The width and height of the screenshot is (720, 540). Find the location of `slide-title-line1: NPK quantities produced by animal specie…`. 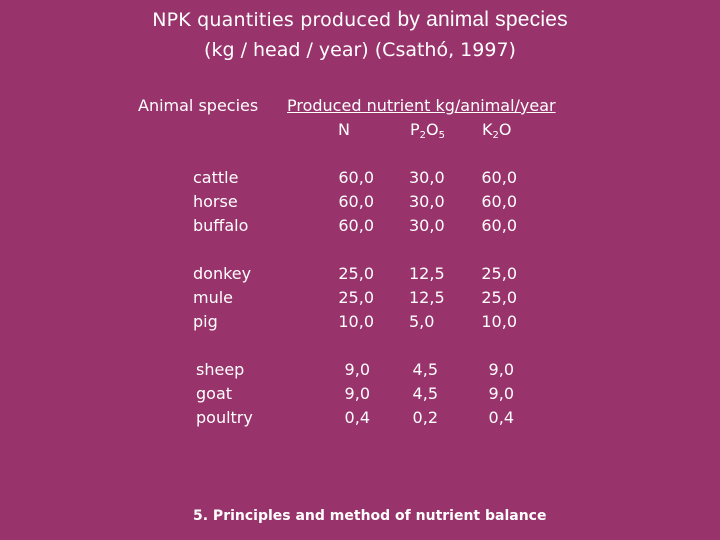

slide-title-line1: NPK quantities produced by animal specie… is located at coordinates (360, 20).